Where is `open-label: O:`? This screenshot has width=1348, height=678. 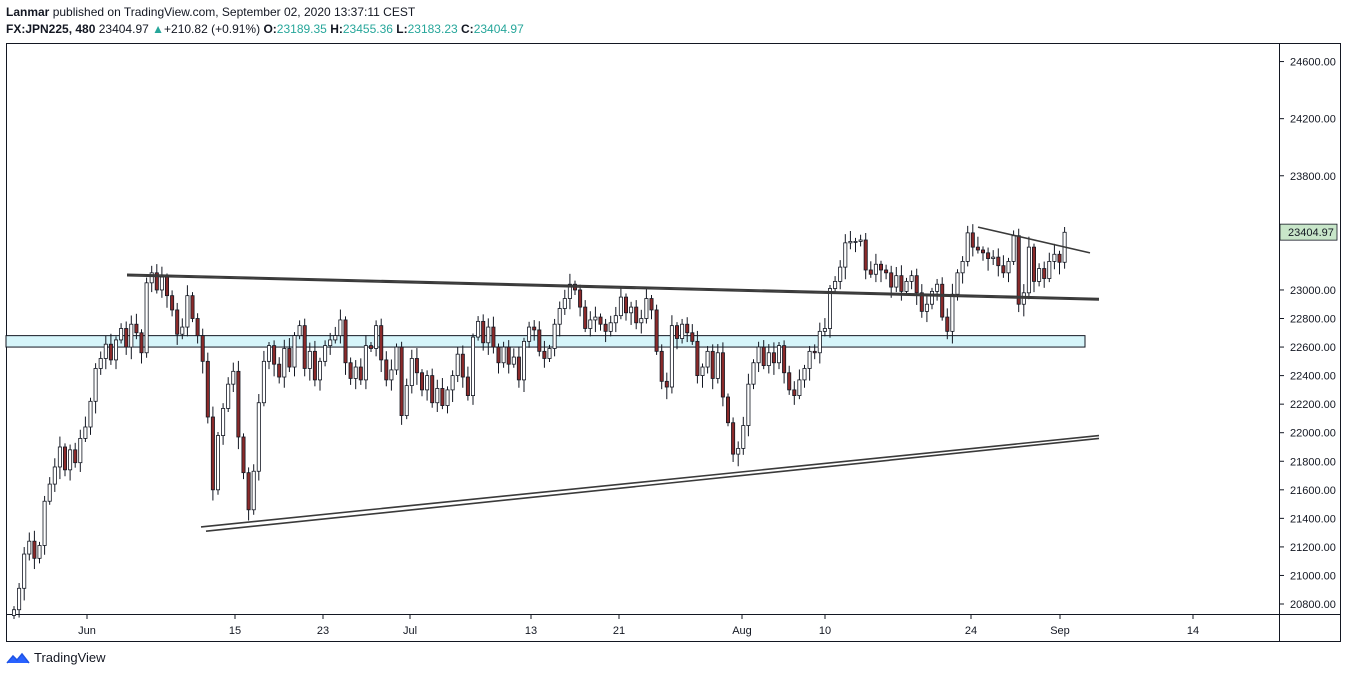 open-label: O: is located at coordinates (270, 29).